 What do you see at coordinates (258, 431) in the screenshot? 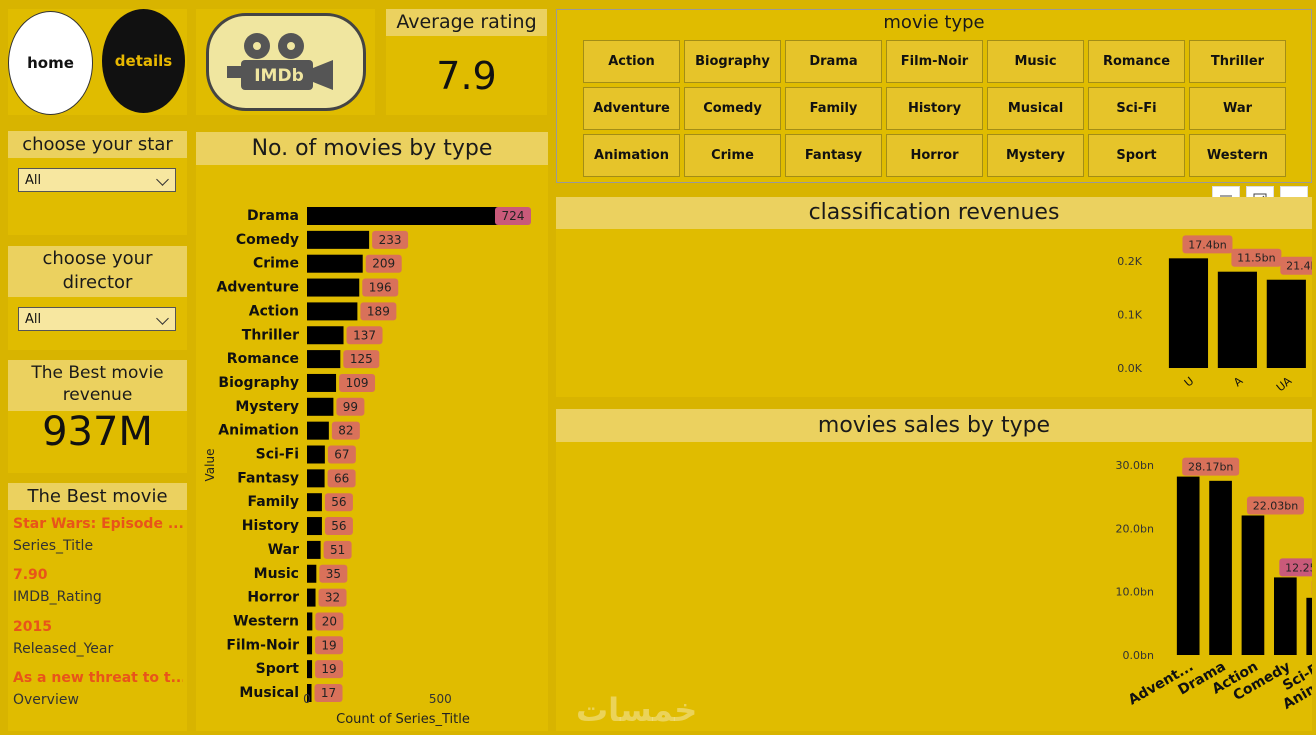
I see `category-label: Animation` at bounding box center [258, 431].